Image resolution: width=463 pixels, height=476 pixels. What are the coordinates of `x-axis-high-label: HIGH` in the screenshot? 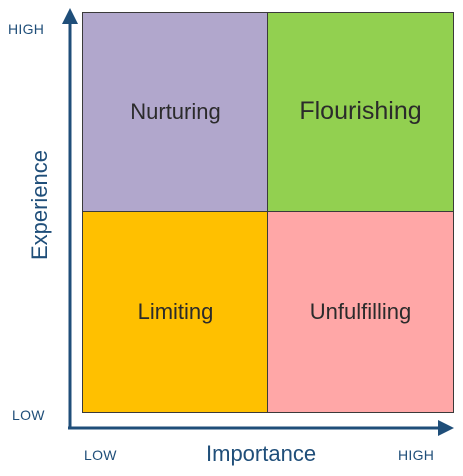 It's located at (416, 455).